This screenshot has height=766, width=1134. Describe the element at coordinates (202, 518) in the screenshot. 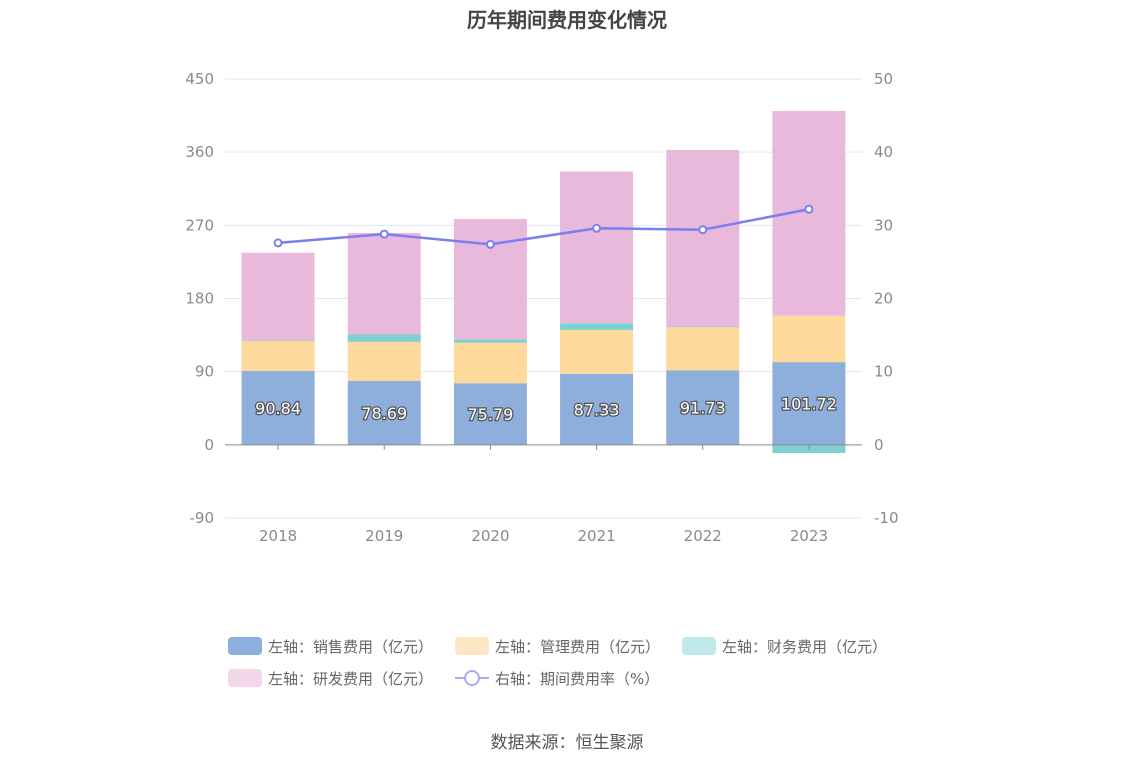

I see `left-axis-tick-label: -90` at that location.